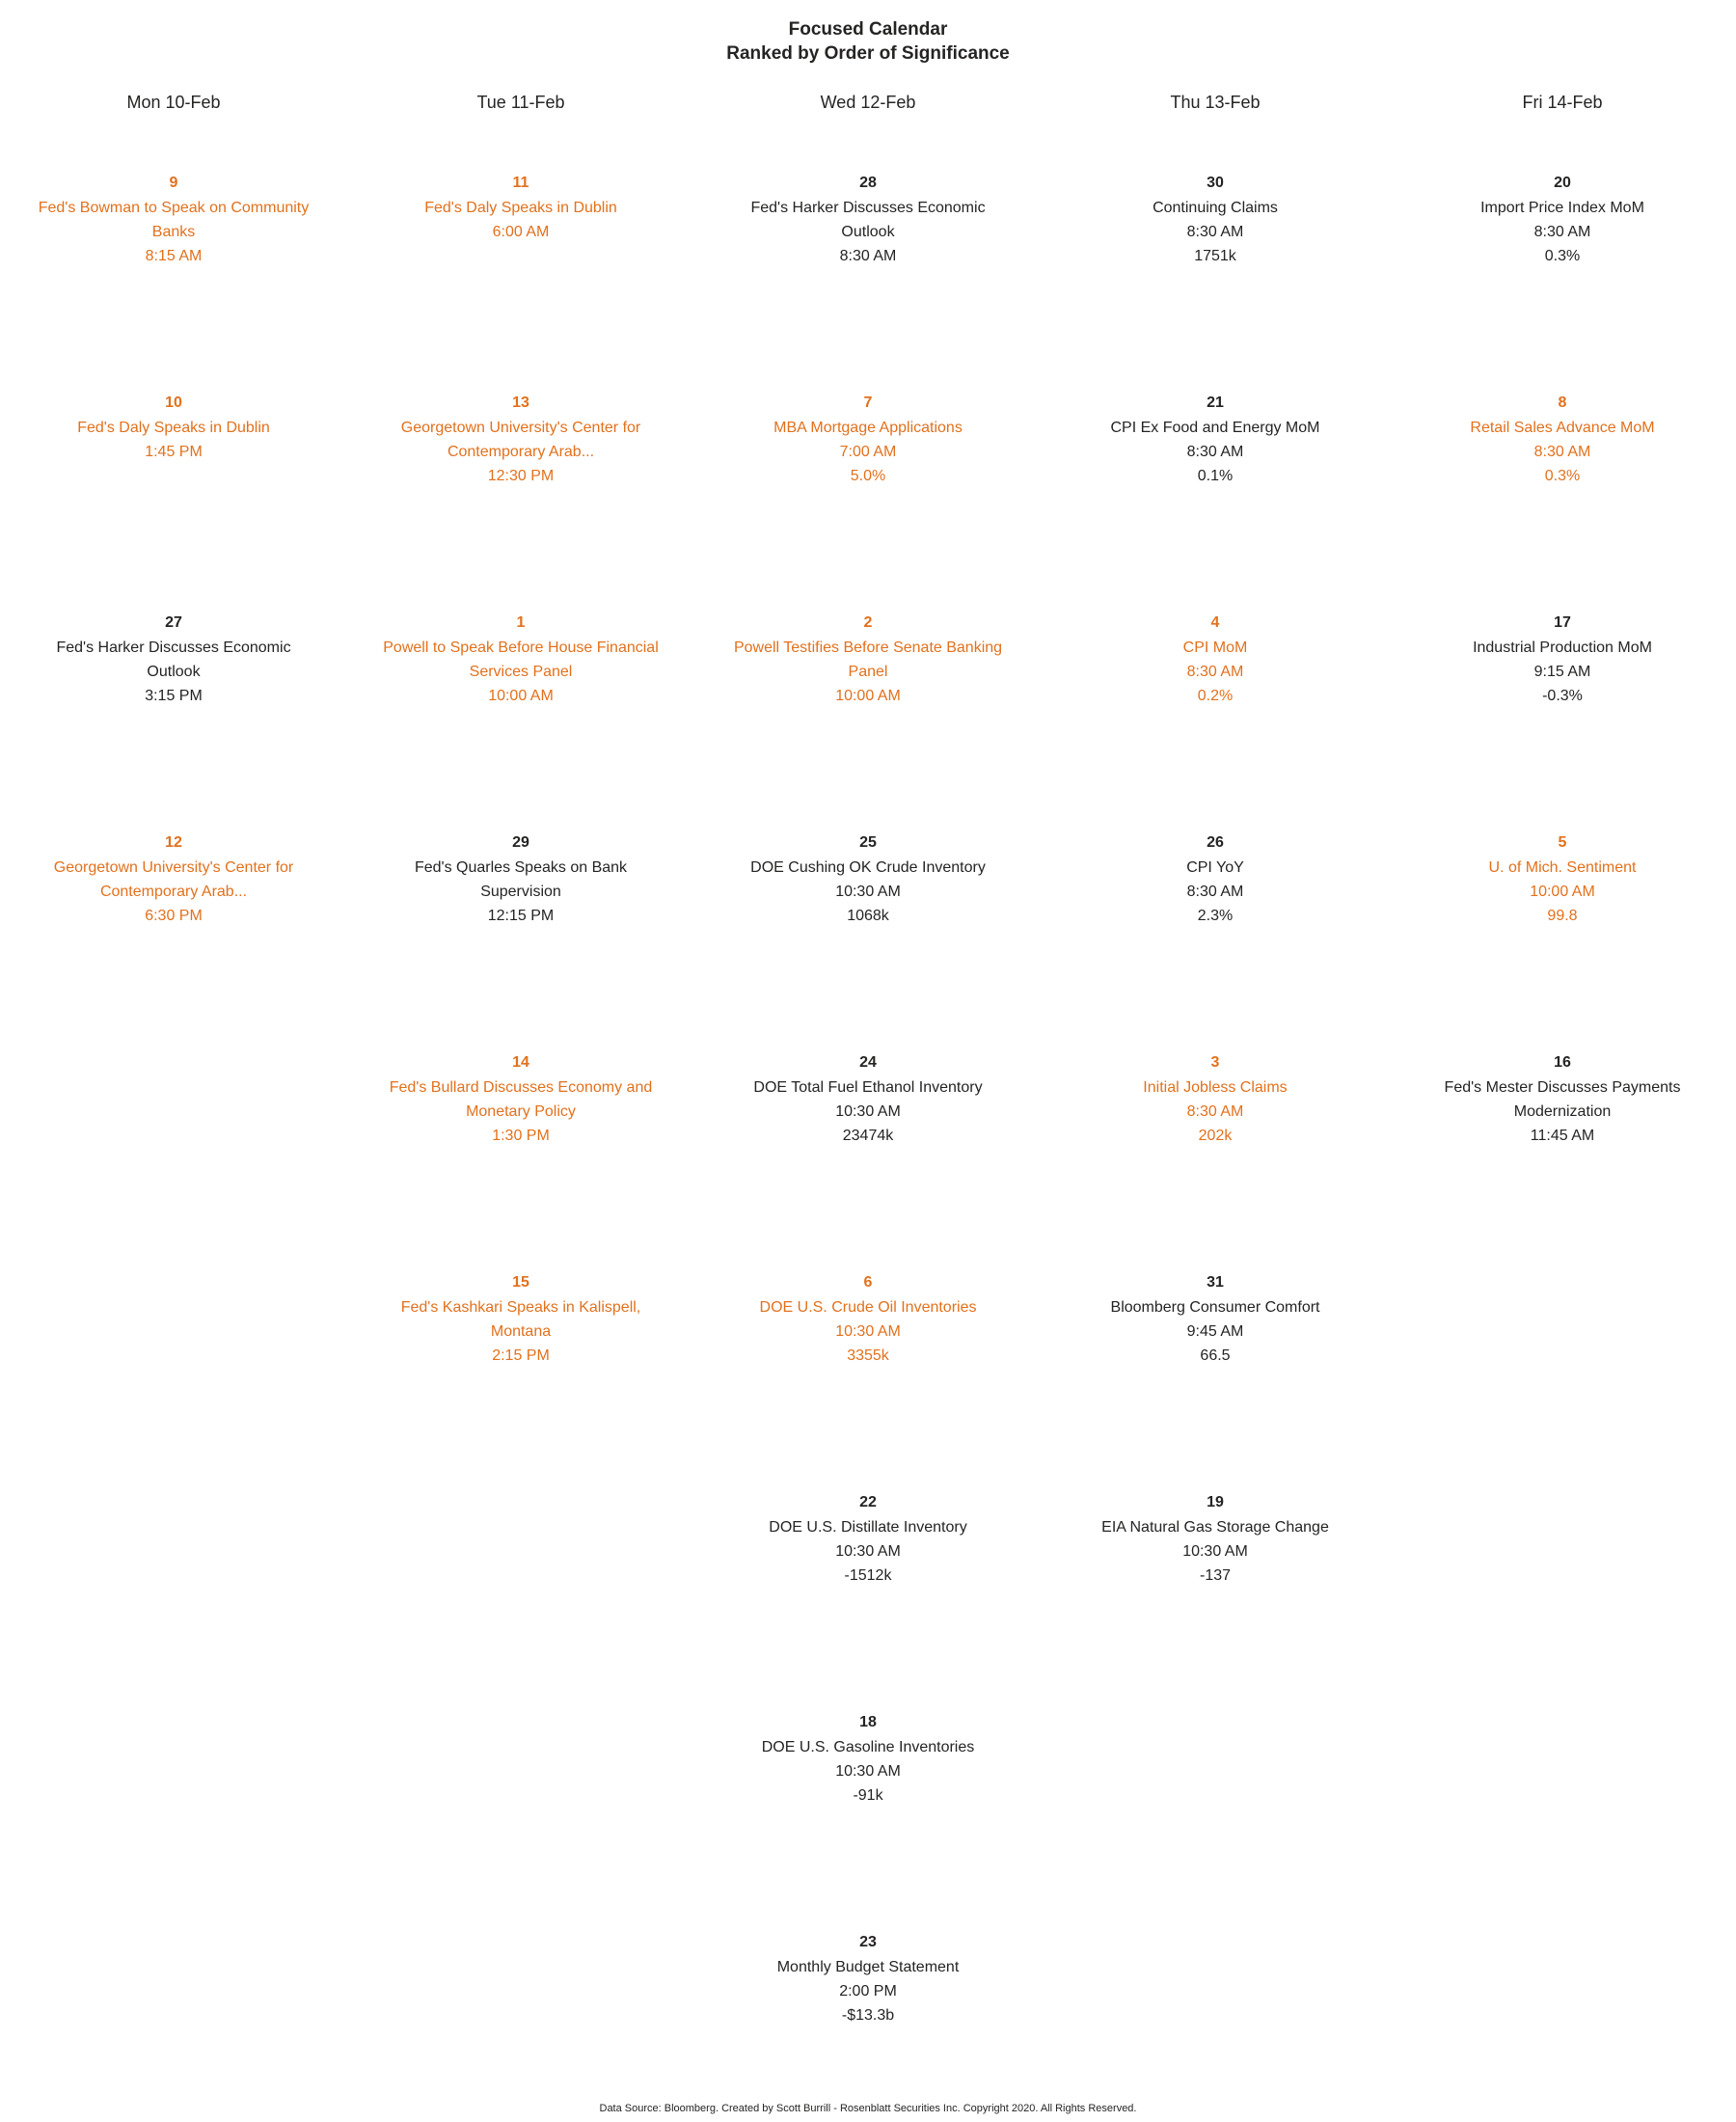 This screenshot has height=2122, width=1736. I want to click on event-title: Fed's Harker Discusses Economic Outlook, so click(868, 220).